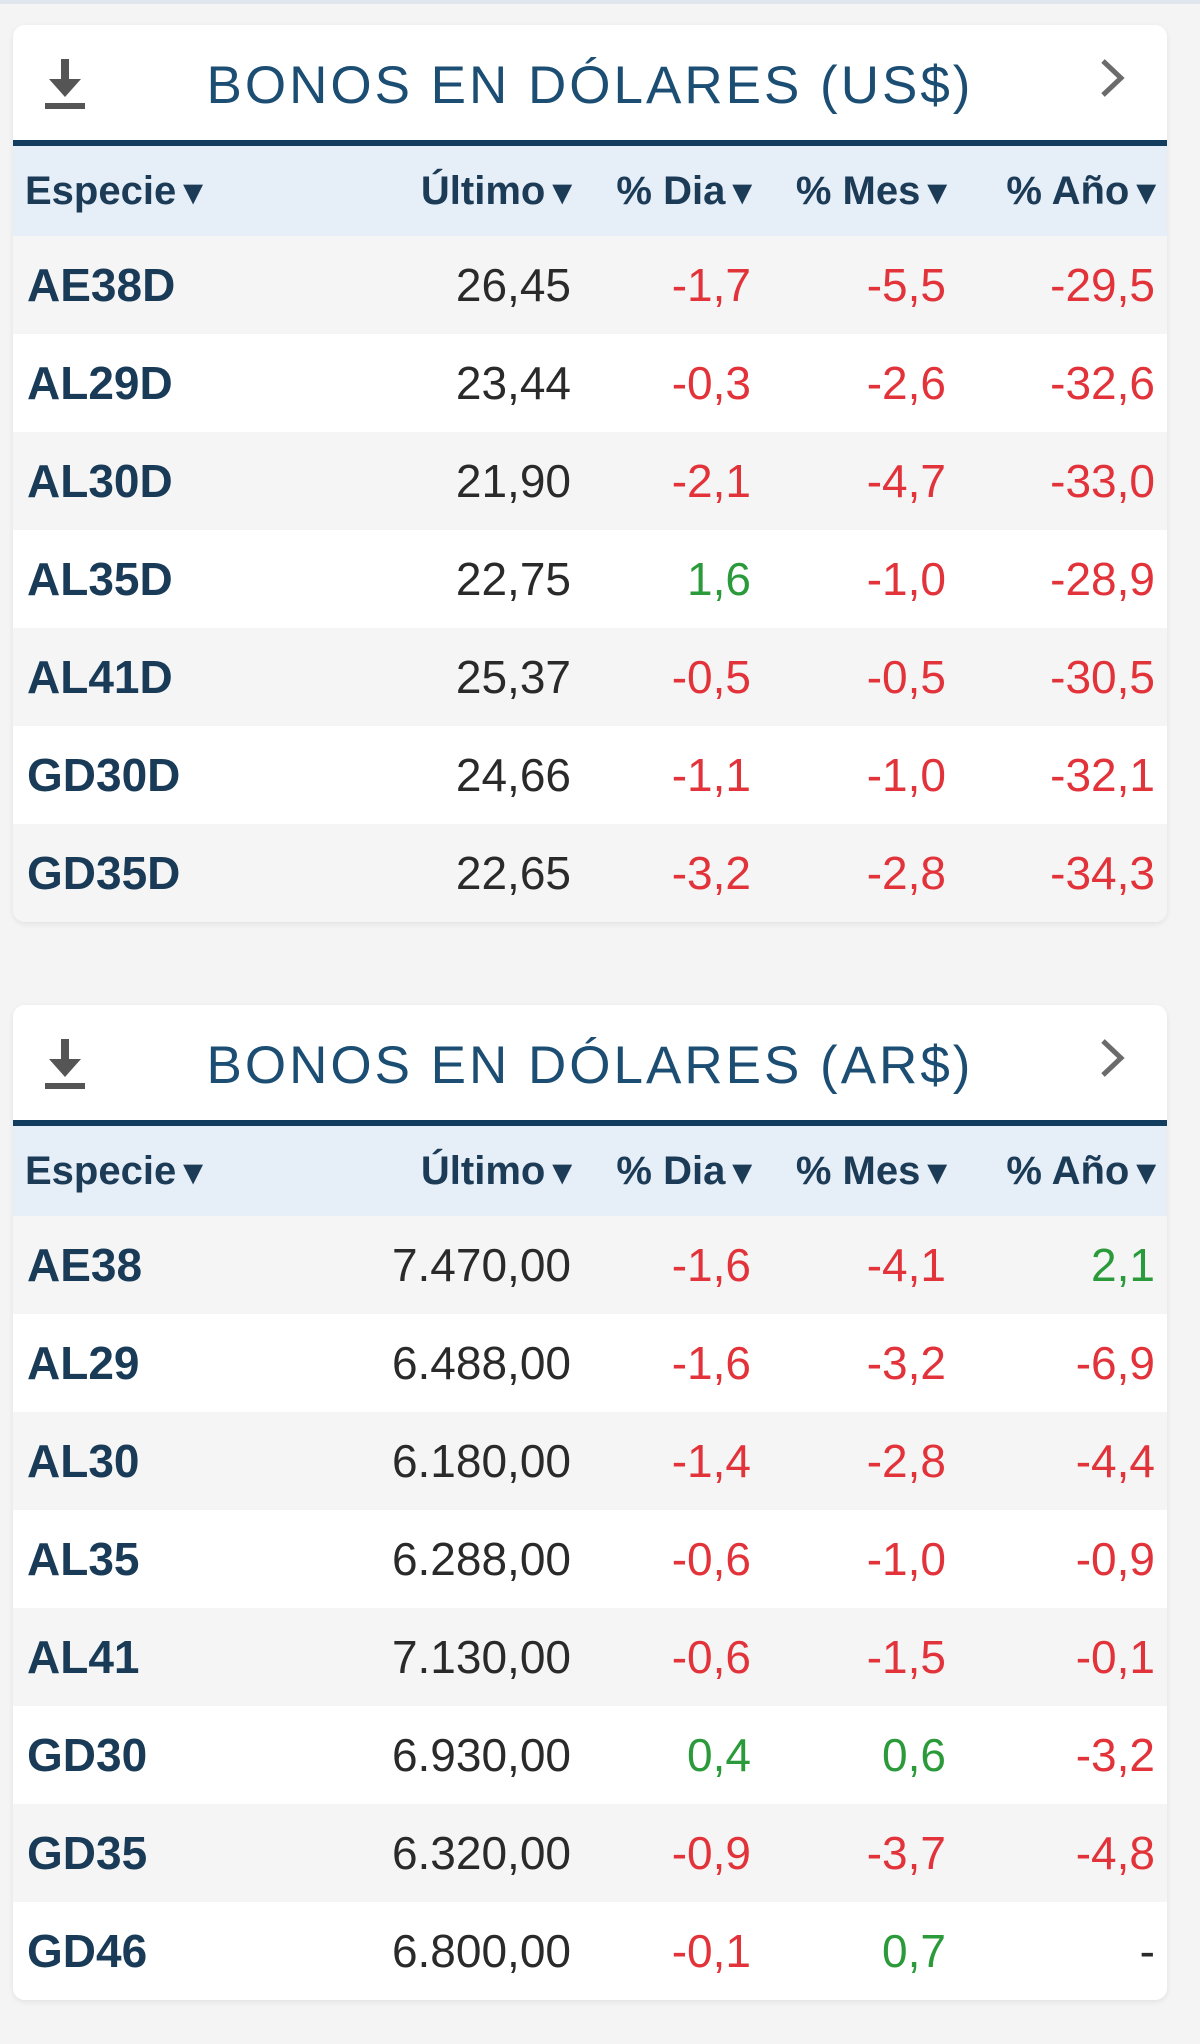 The image size is (1200, 2044). What do you see at coordinates (914, 1951) in the screenshot?
I see `mes-cell: 0,7` at bounding box center [914, 1951].